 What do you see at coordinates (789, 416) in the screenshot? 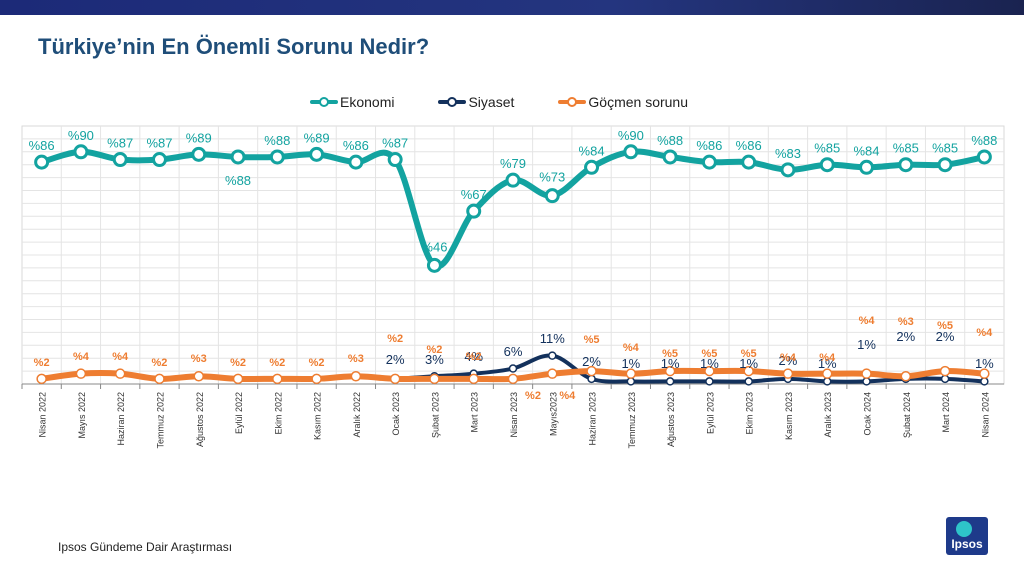
I see `x-tick-label: Kasım 2023` at bounding box center [789, 416].